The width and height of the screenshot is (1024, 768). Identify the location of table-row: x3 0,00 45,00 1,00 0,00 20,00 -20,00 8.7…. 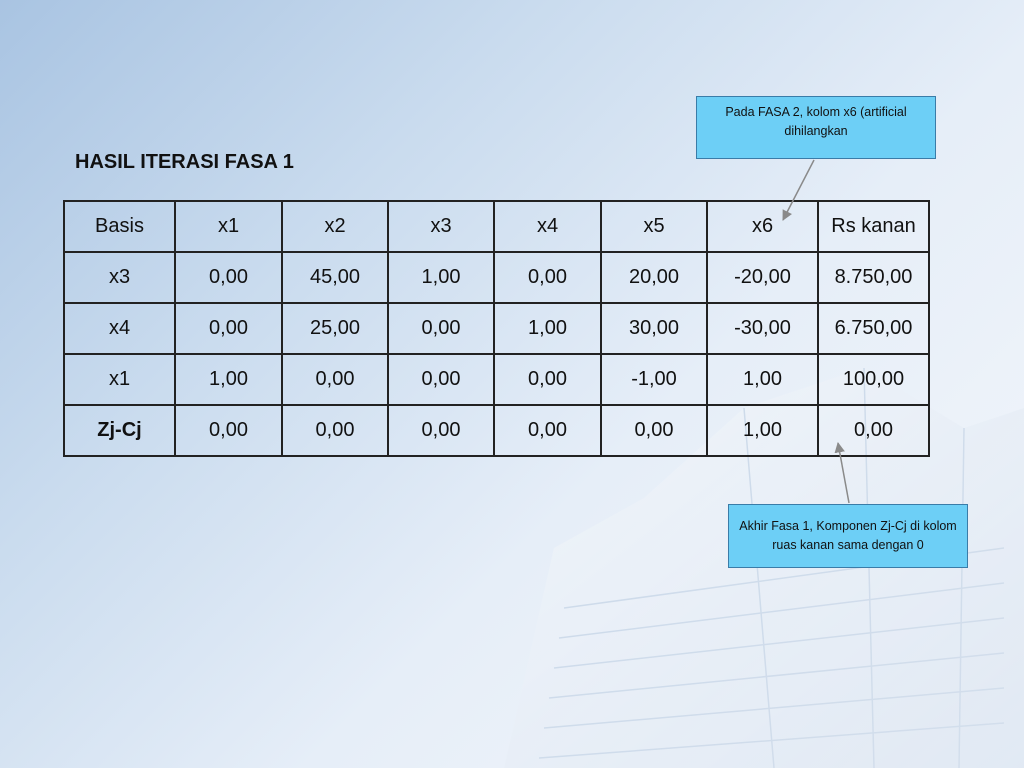
(496, 277).